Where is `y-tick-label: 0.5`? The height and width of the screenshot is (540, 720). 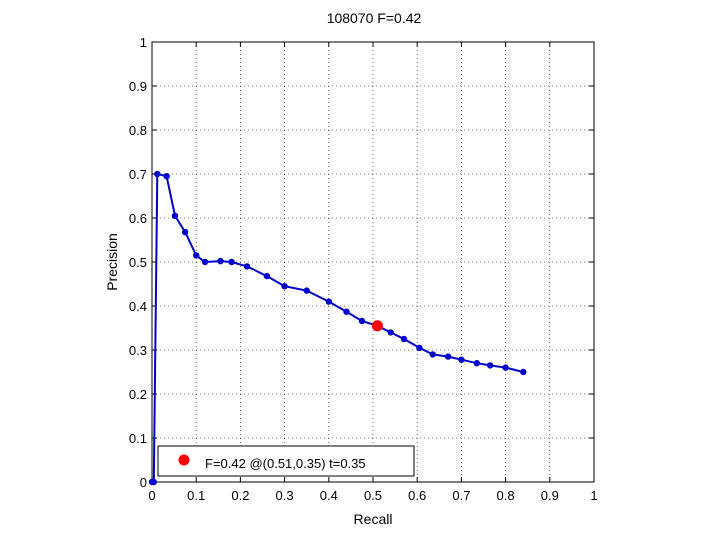 y-tick-label: 0.5 is located at coordinates (138, 262).